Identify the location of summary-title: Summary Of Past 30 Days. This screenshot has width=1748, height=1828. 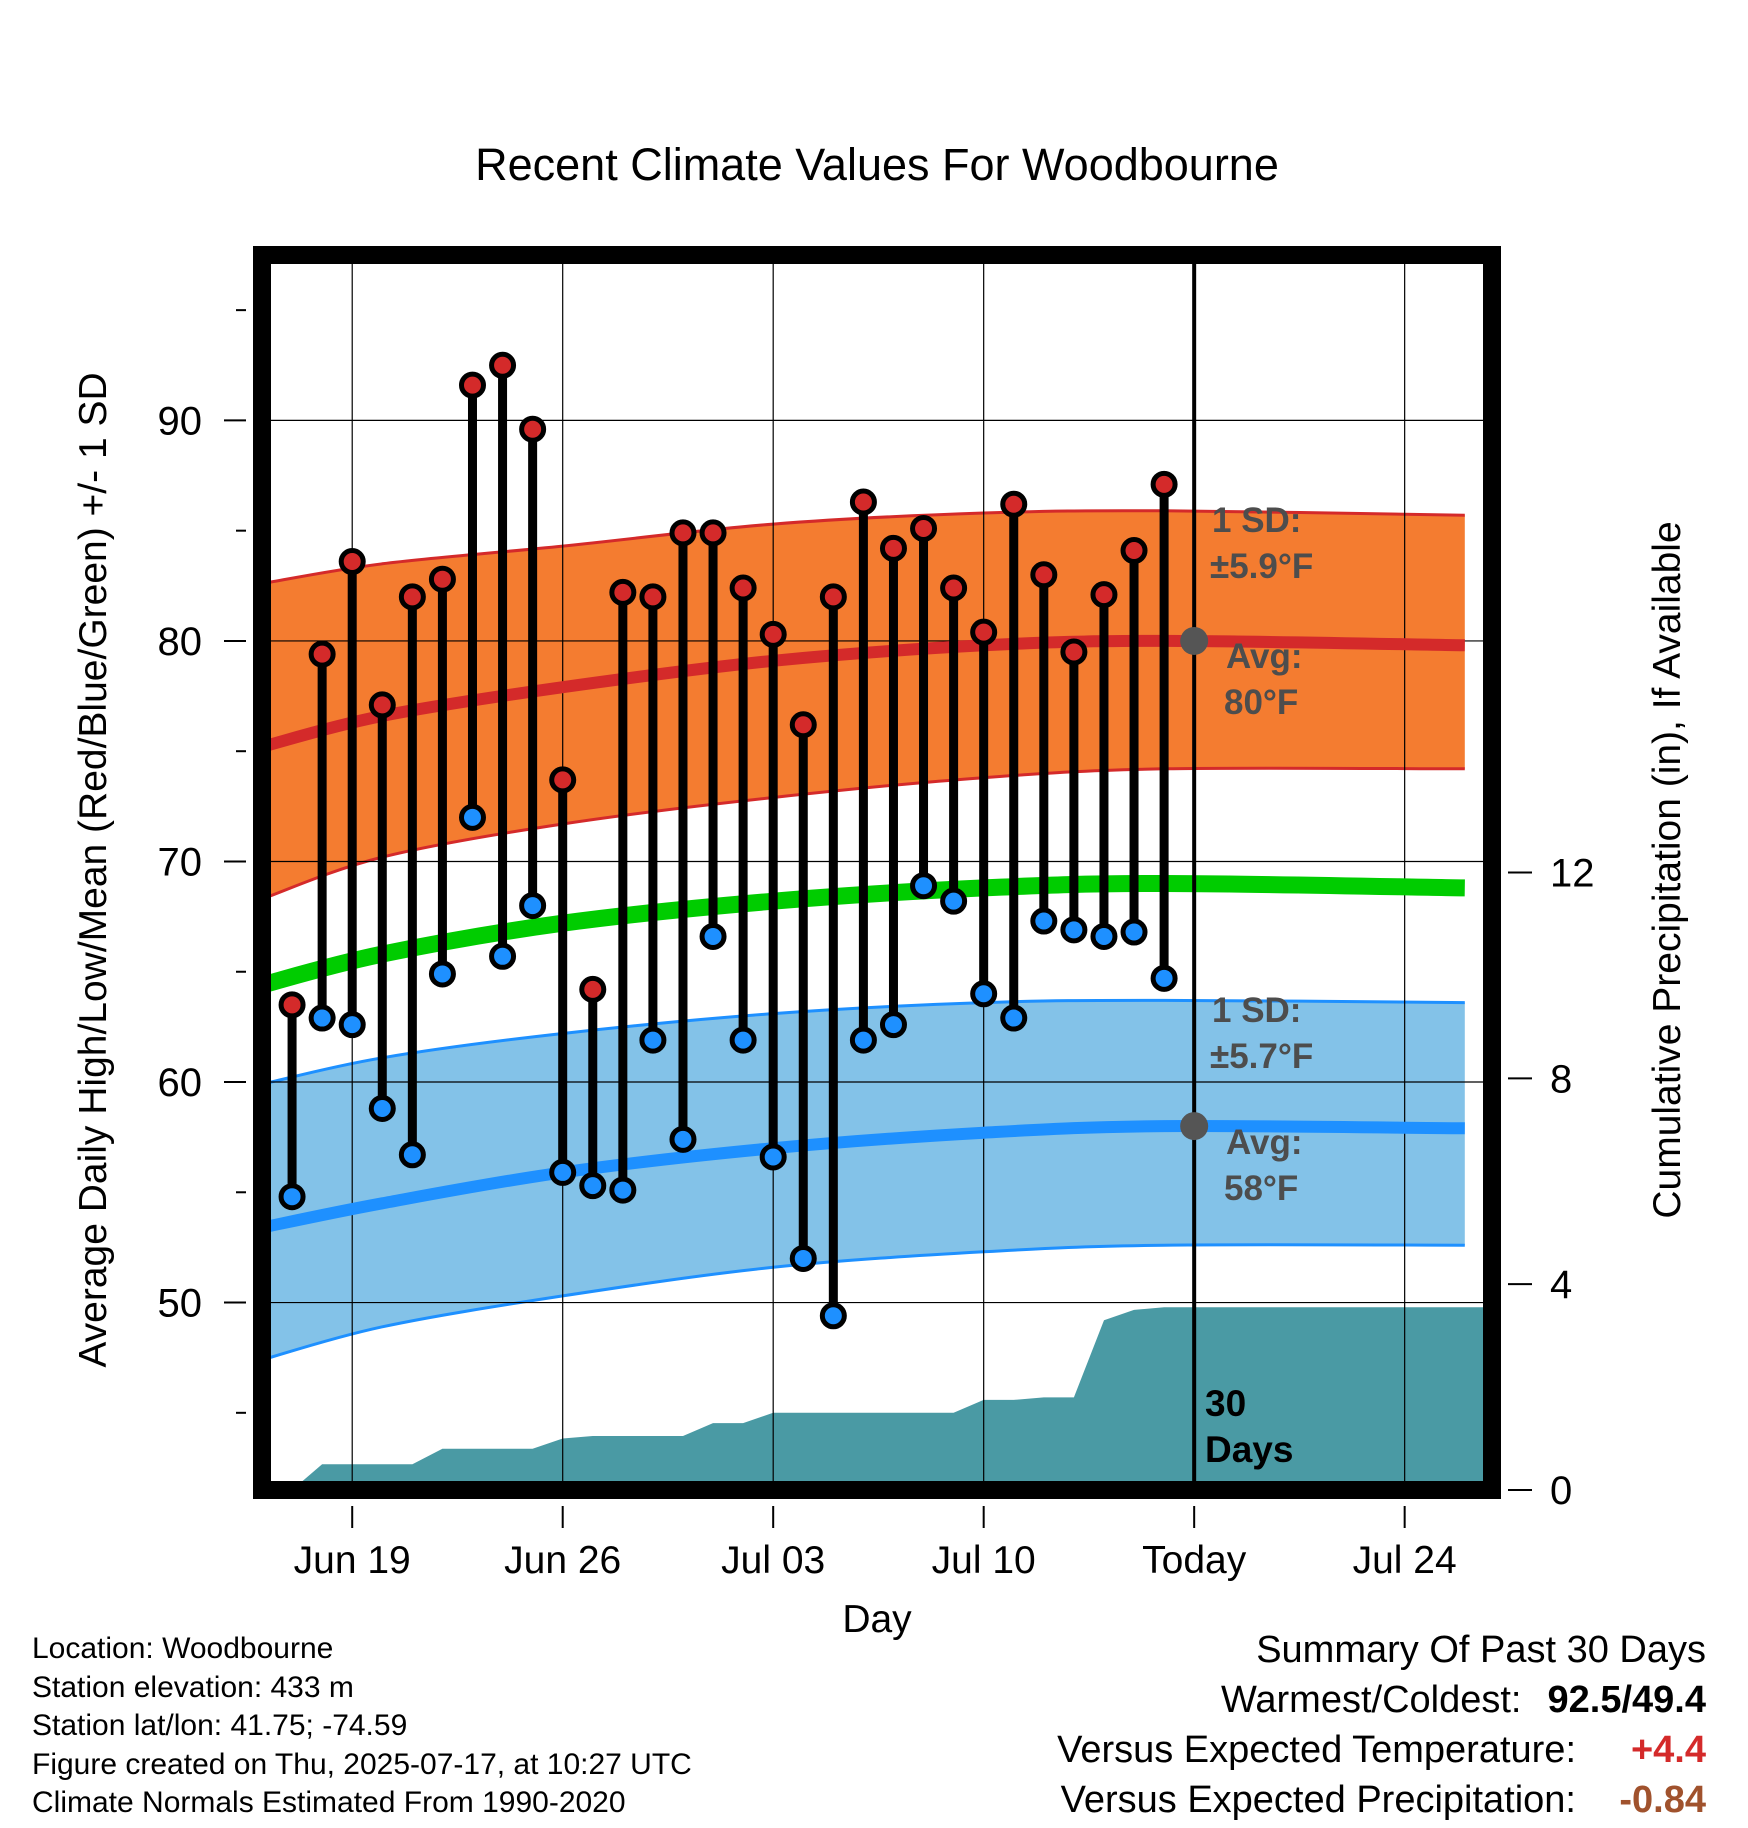
(1481, 1650).